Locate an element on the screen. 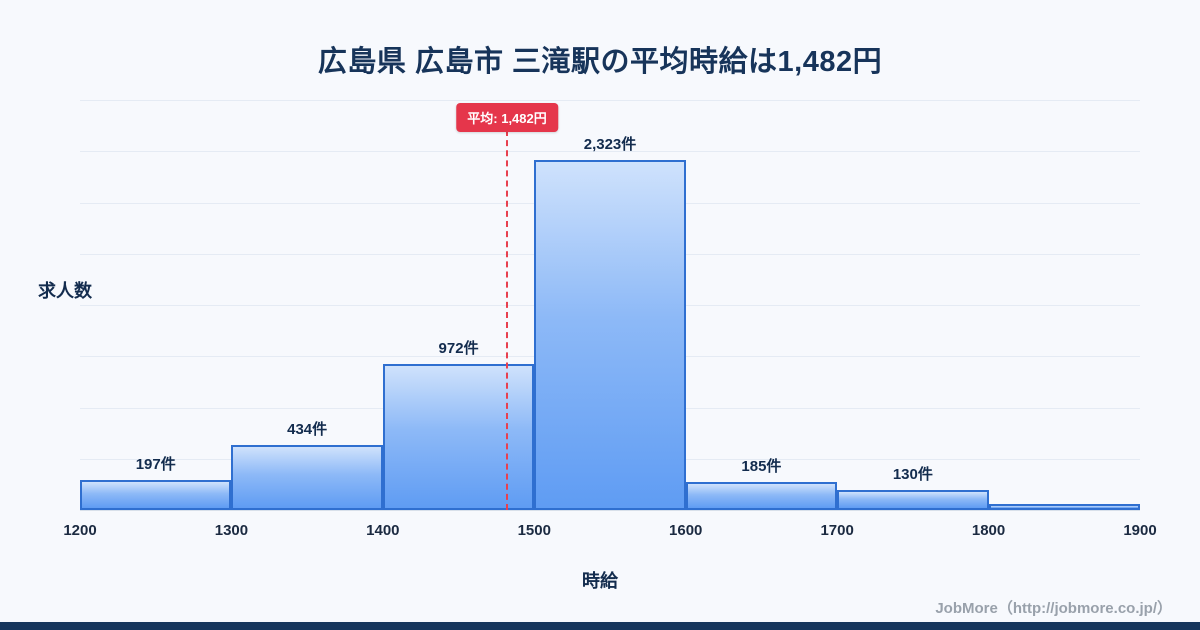  bar-value-label: 185件 is located at coordinates (761, 467).